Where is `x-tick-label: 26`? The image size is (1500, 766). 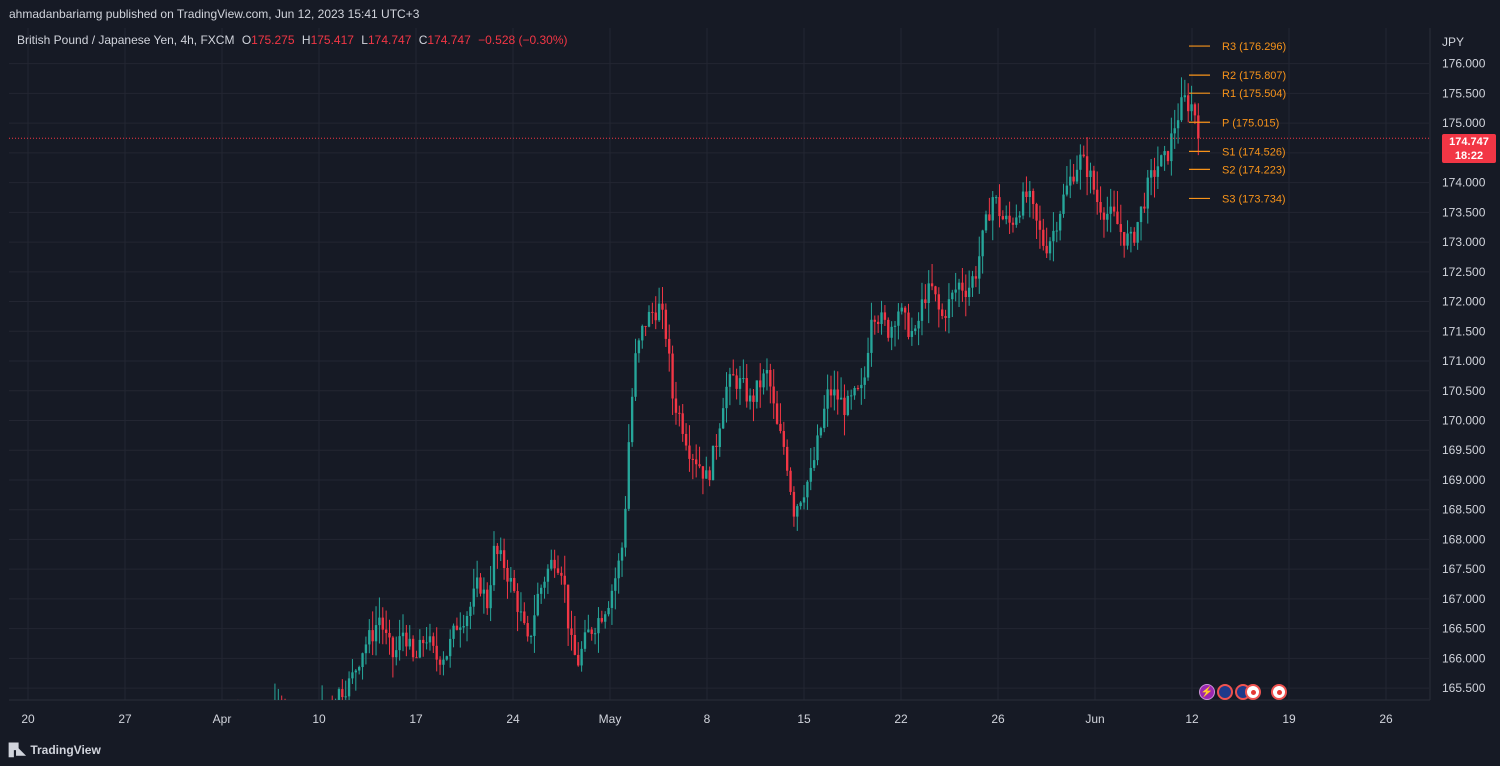 x-tick-label: 26 is located at coordinates (998, 719).